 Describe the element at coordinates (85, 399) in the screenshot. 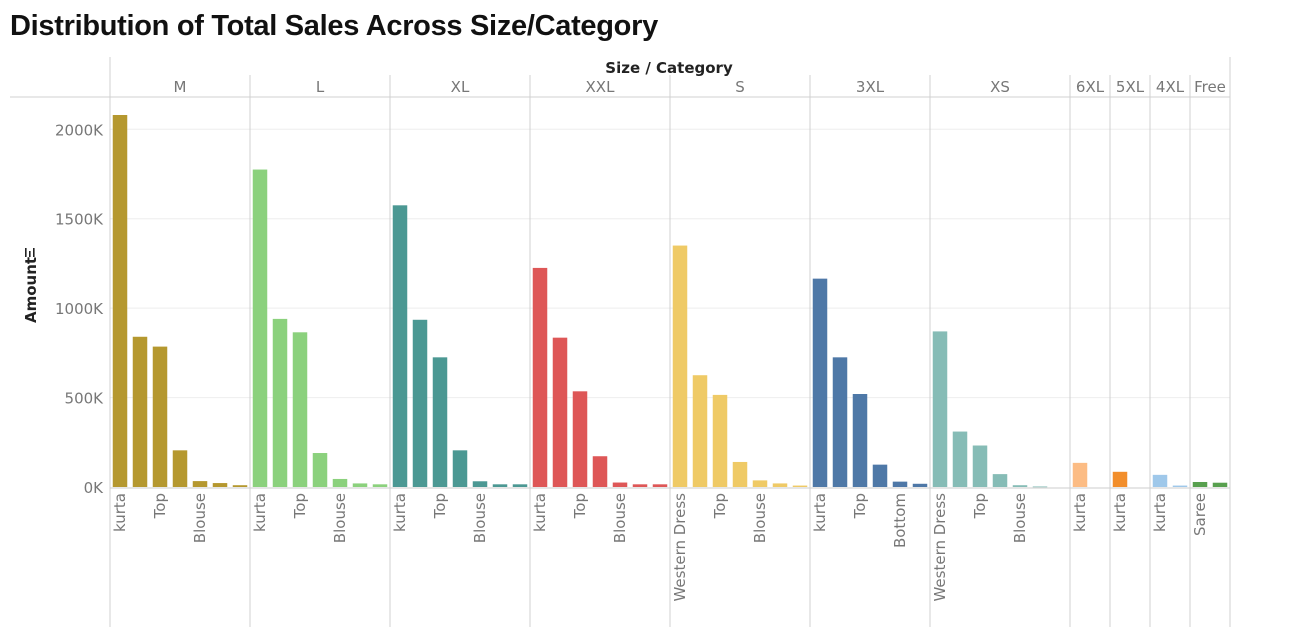

I see `y-tick-label: 500K` at that location.